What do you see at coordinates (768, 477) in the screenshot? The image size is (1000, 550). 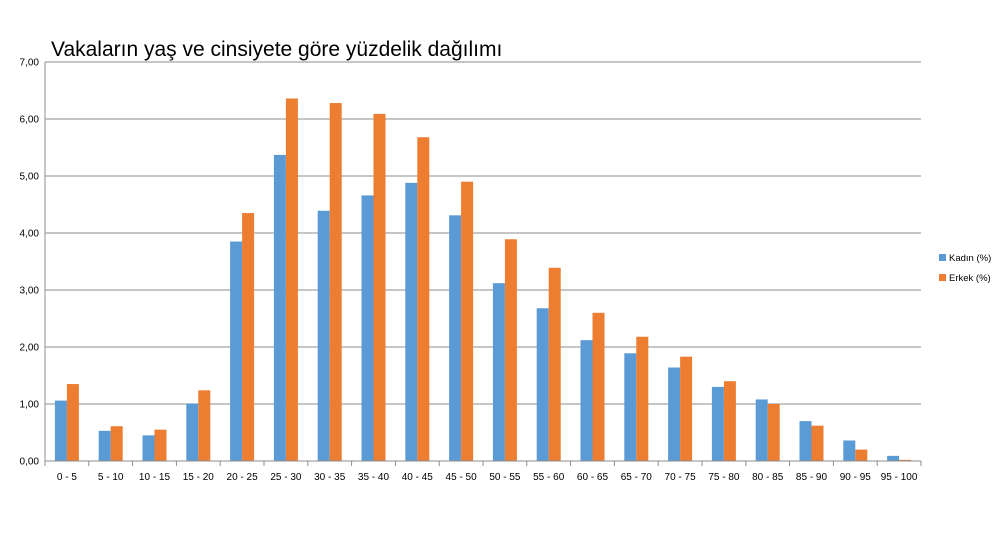 I see `x-tick-label: 80 - 85` at bounding box center [768, 477].